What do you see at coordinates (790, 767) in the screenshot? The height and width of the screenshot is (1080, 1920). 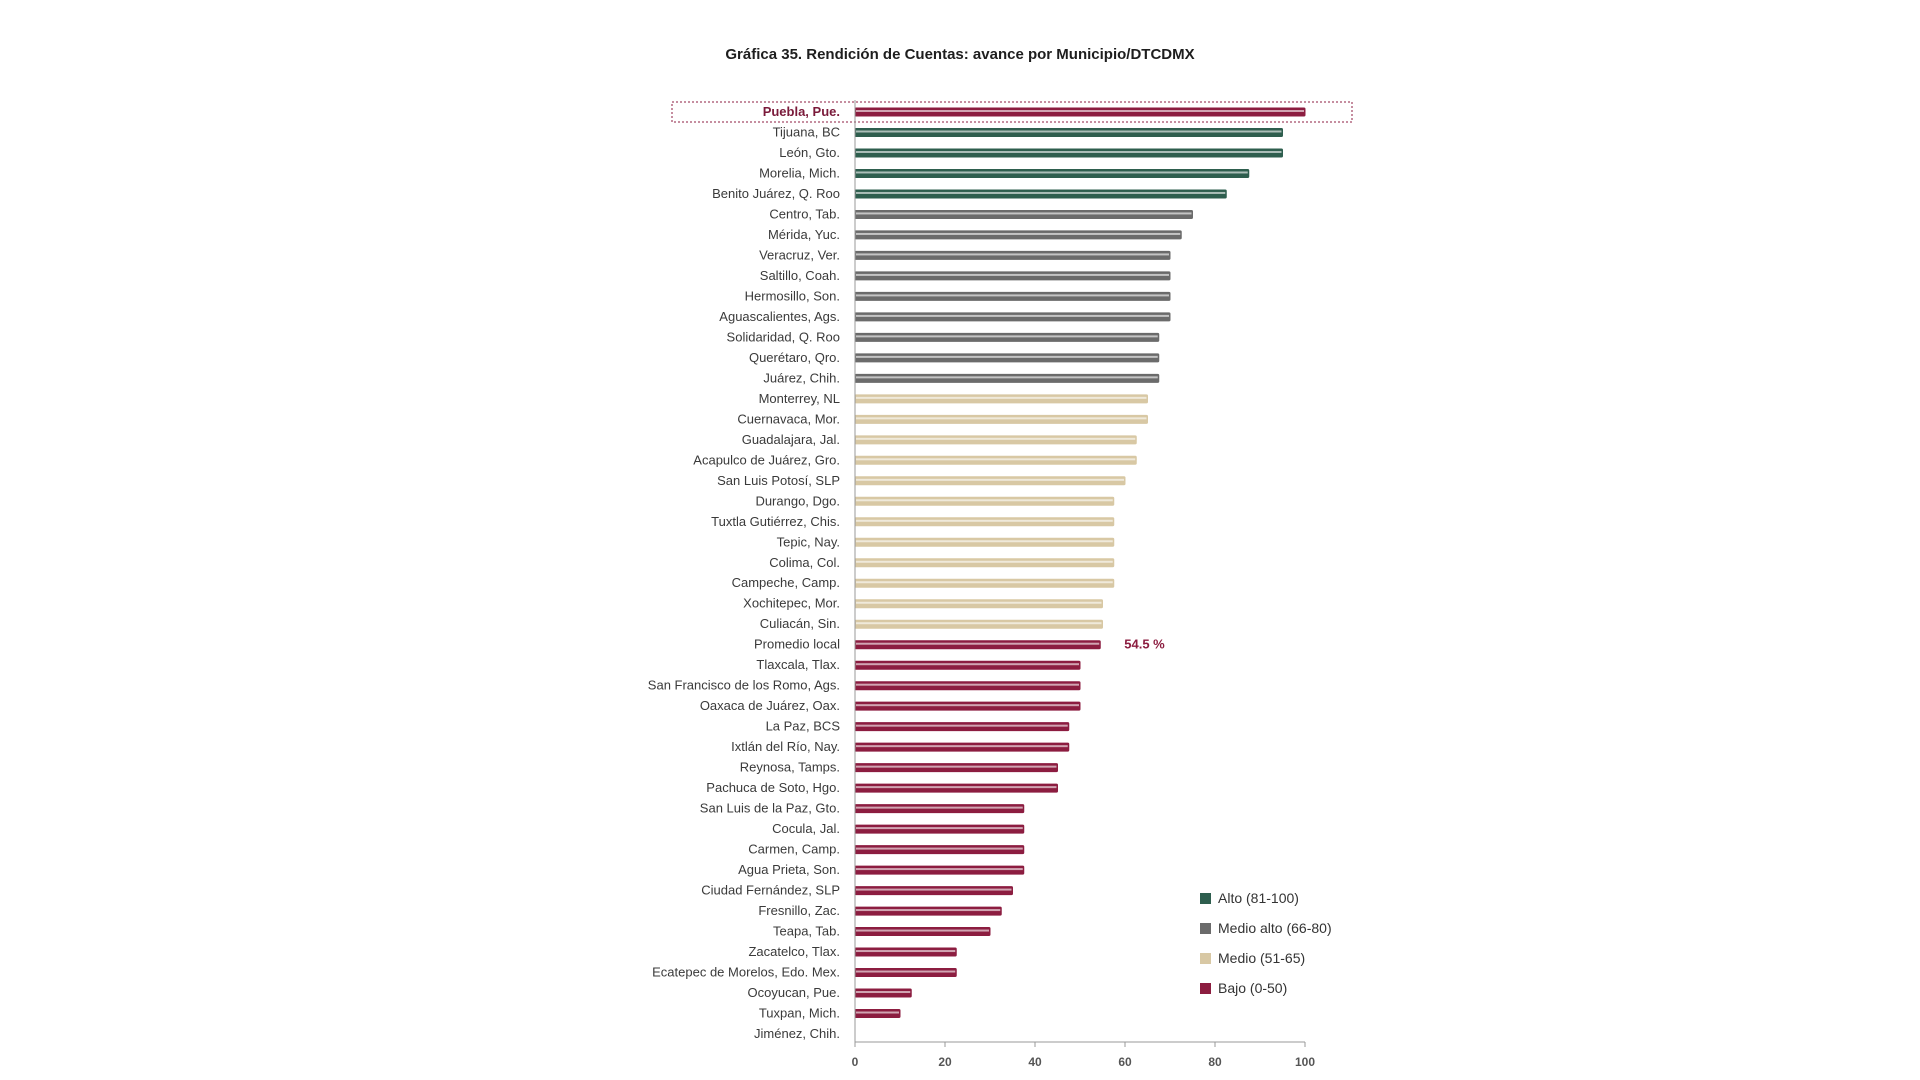 I see `category-label: Reynosa, Tamps.` at bounding box center [790, 767].